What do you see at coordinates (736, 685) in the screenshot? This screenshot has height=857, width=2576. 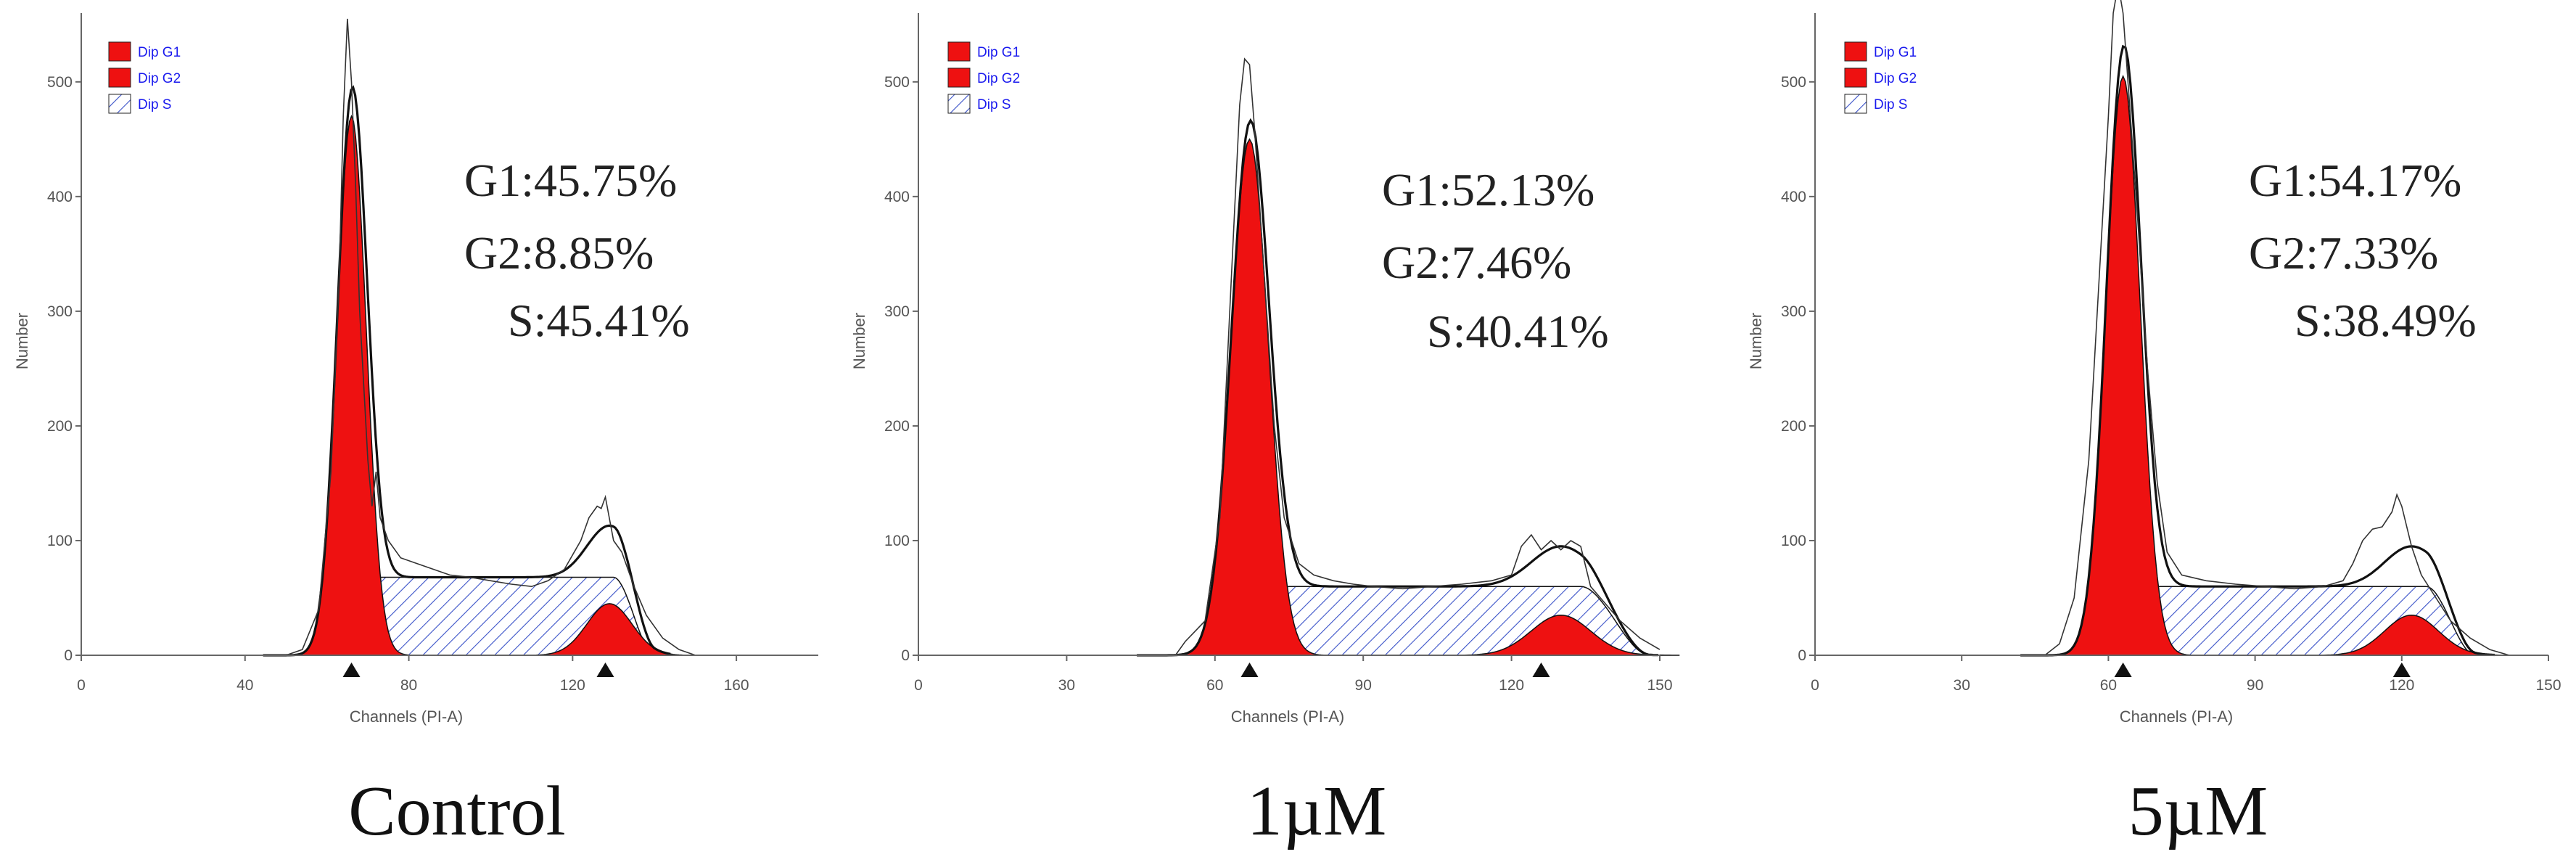 I see `x-tick-label: 160` at bounding box center [736, 685].